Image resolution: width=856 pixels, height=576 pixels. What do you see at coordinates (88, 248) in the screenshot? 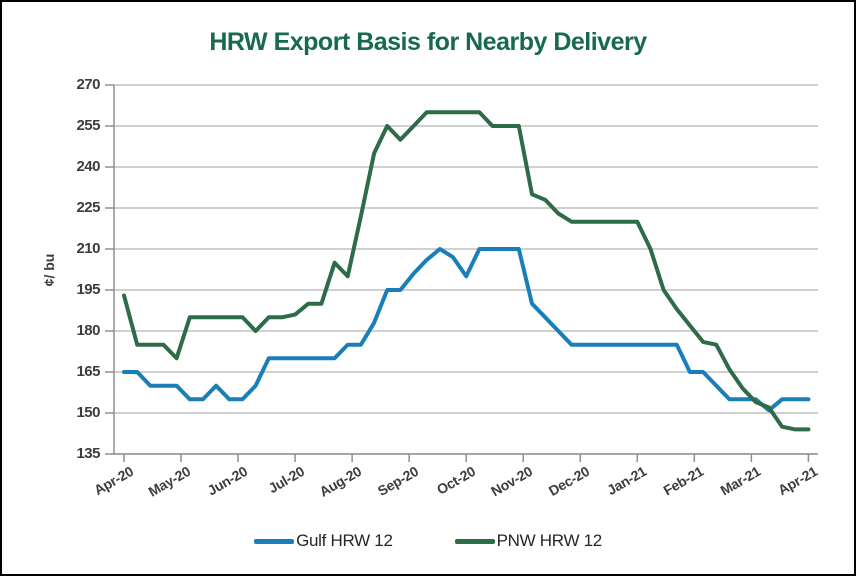
I see `y-tick-label: 210` at bounding box center [88, 248].